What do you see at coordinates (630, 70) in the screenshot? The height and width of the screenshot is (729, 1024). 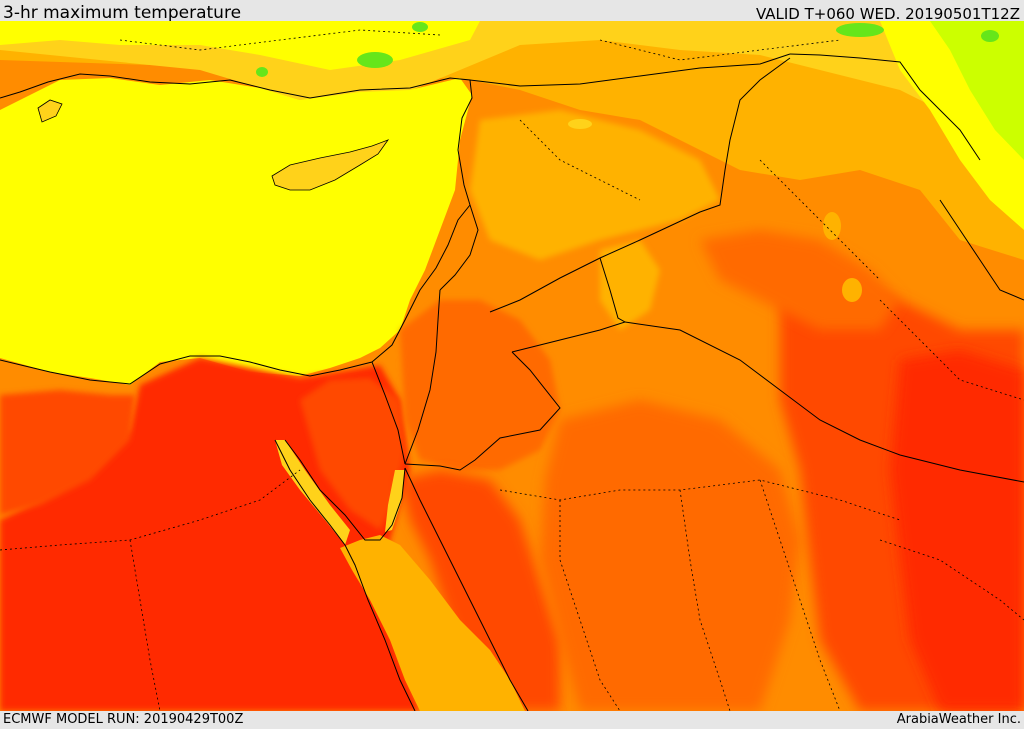 I see `border-turkey-syria` at bounding box center [630, 70].